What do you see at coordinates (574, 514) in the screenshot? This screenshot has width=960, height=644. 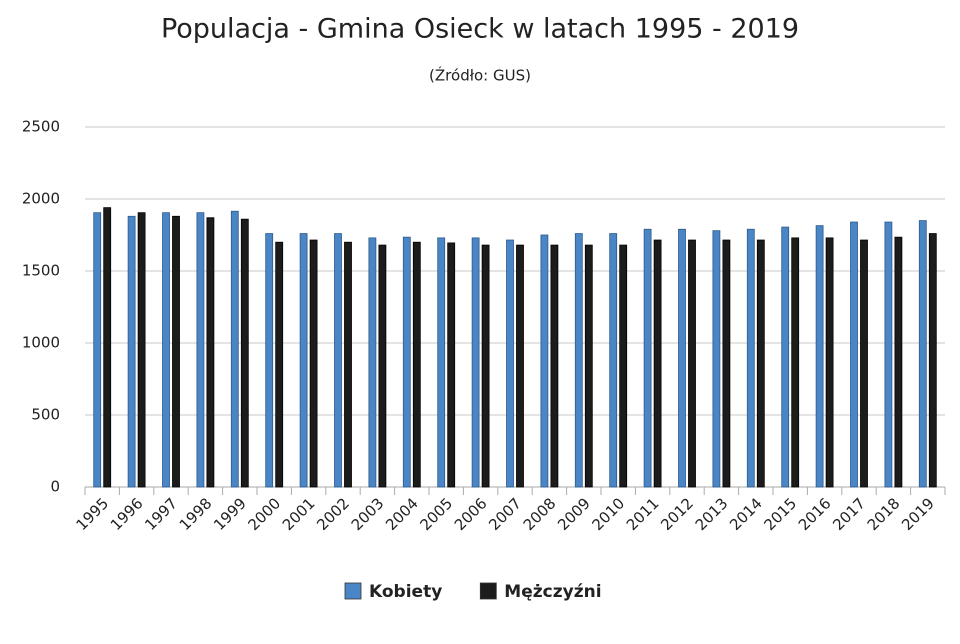 I see `x-tick-label: 2009` at bounding box center [574, 514].